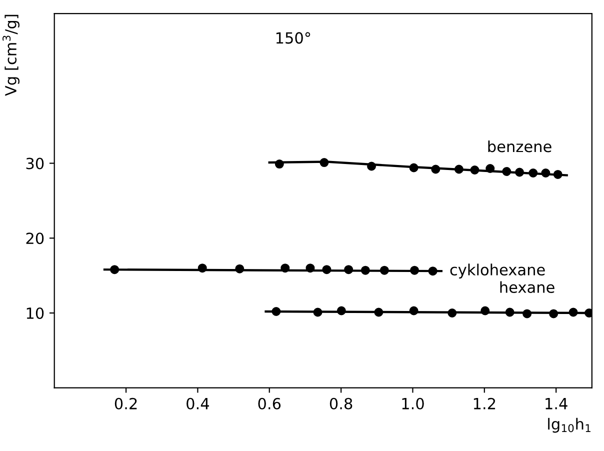 The width and height of the screenshot is (604, 451). What do you see at coordinates (485, 404) in the screenshot?
I see `x-tick-label: 1.2` at bounding box center [485, 404].